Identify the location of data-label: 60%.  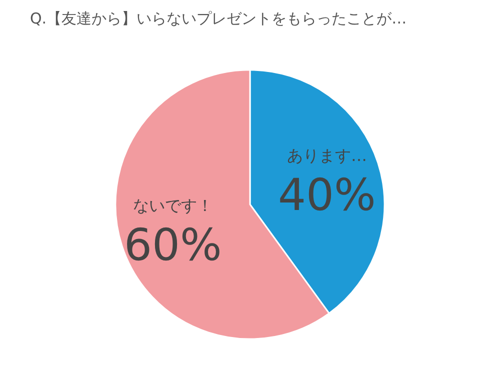
(173, 245).